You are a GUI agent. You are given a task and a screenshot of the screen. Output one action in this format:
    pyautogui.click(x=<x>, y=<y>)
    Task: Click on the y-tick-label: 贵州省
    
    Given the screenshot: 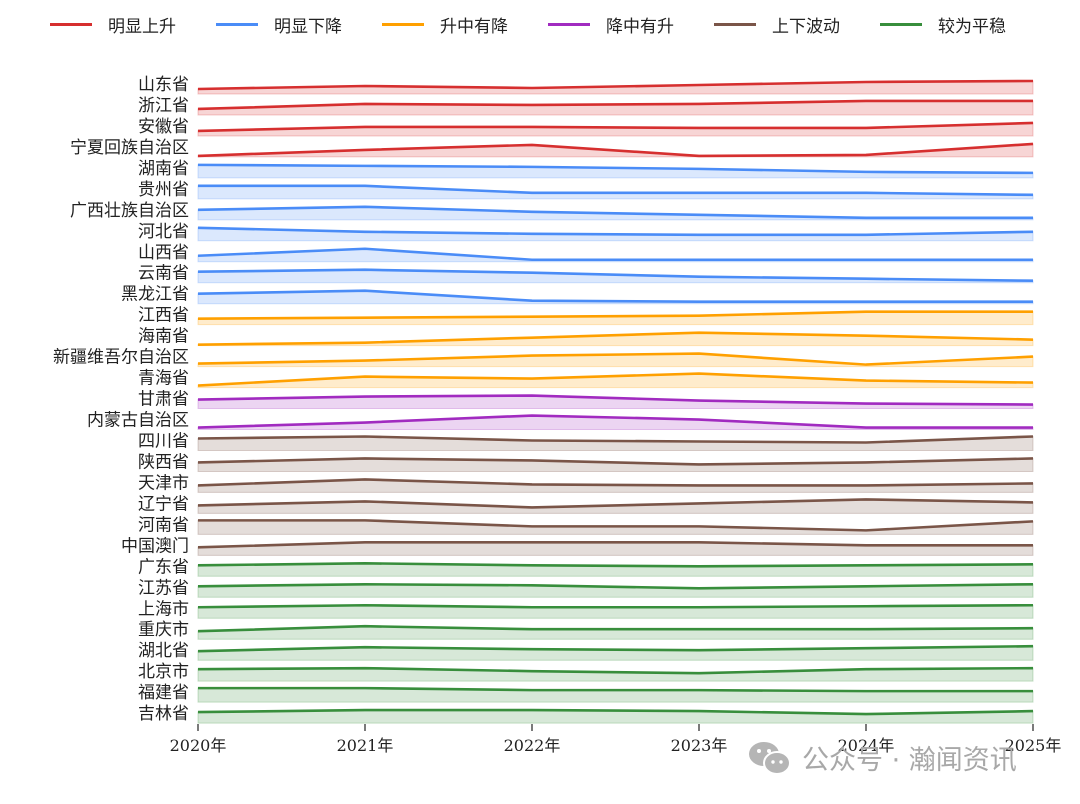 What is the action you would take?
    pyautogui.click(x=163, y=190)
    